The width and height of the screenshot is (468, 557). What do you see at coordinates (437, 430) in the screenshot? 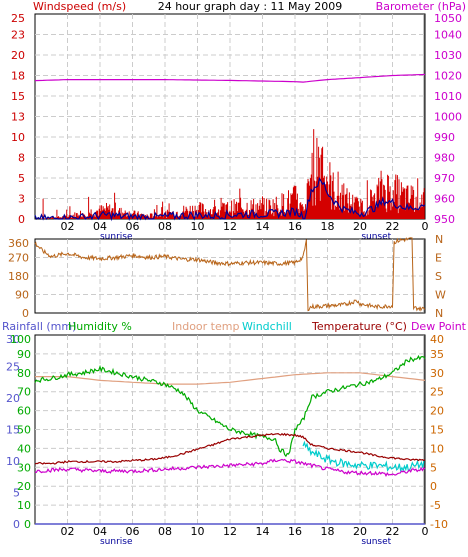
I see `temperature-tick-label: 15` at bounding box center [437, 430].